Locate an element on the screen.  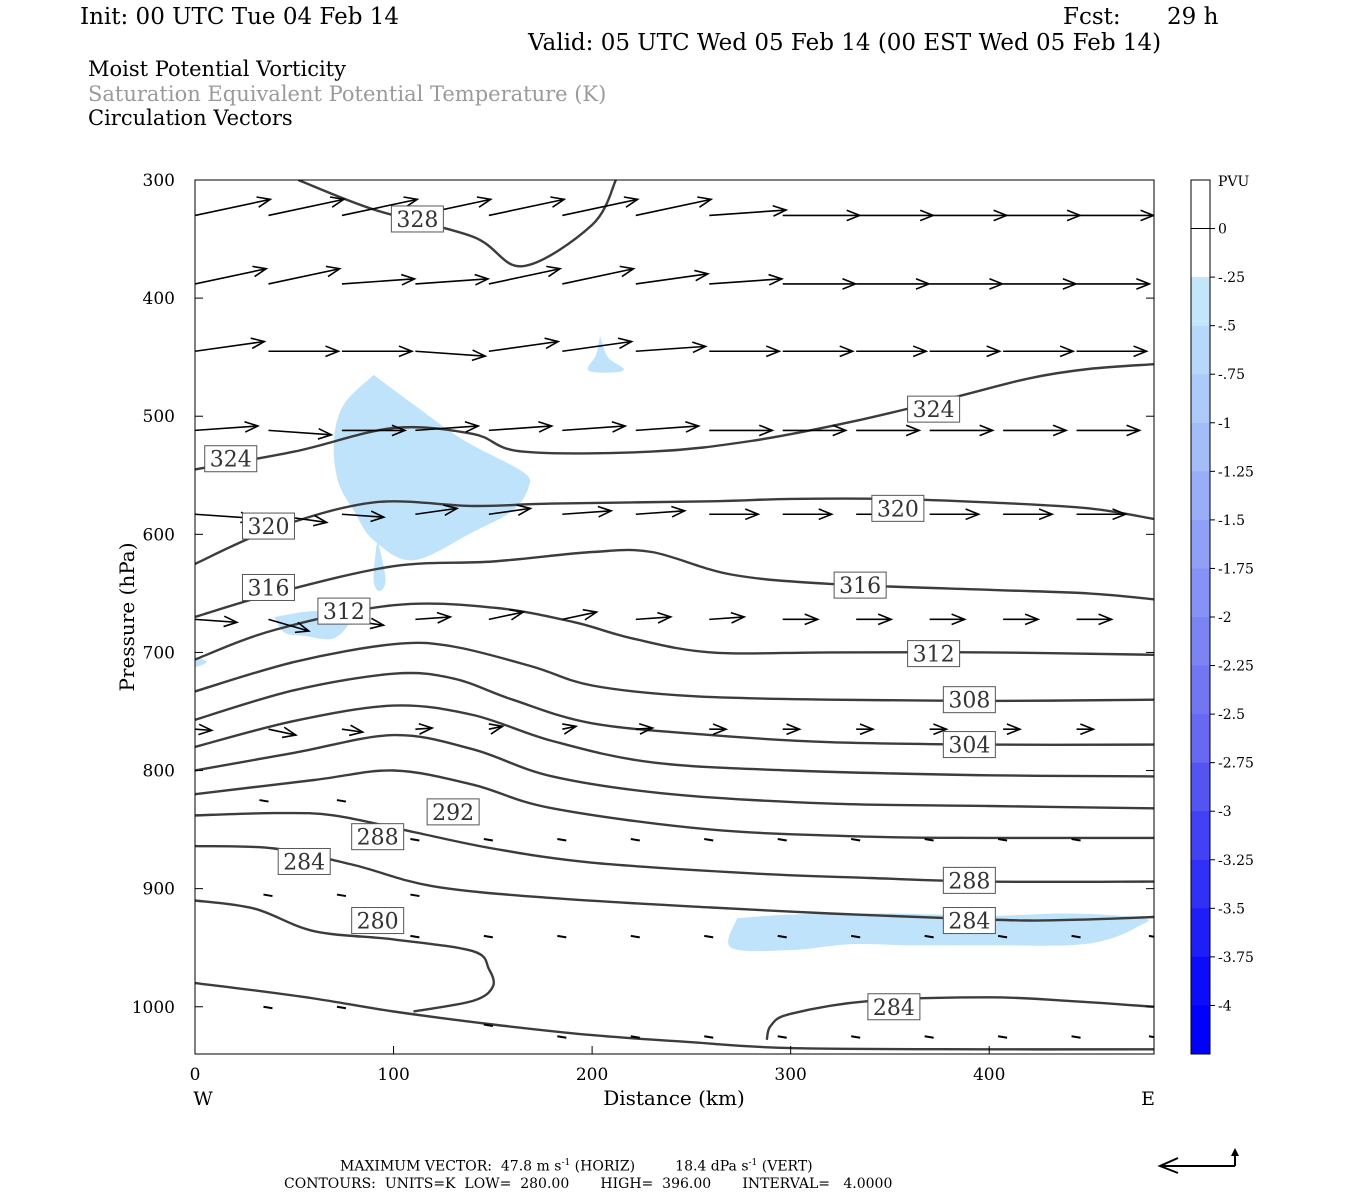
contour-label: 308 is located at coordinates (969, 701).